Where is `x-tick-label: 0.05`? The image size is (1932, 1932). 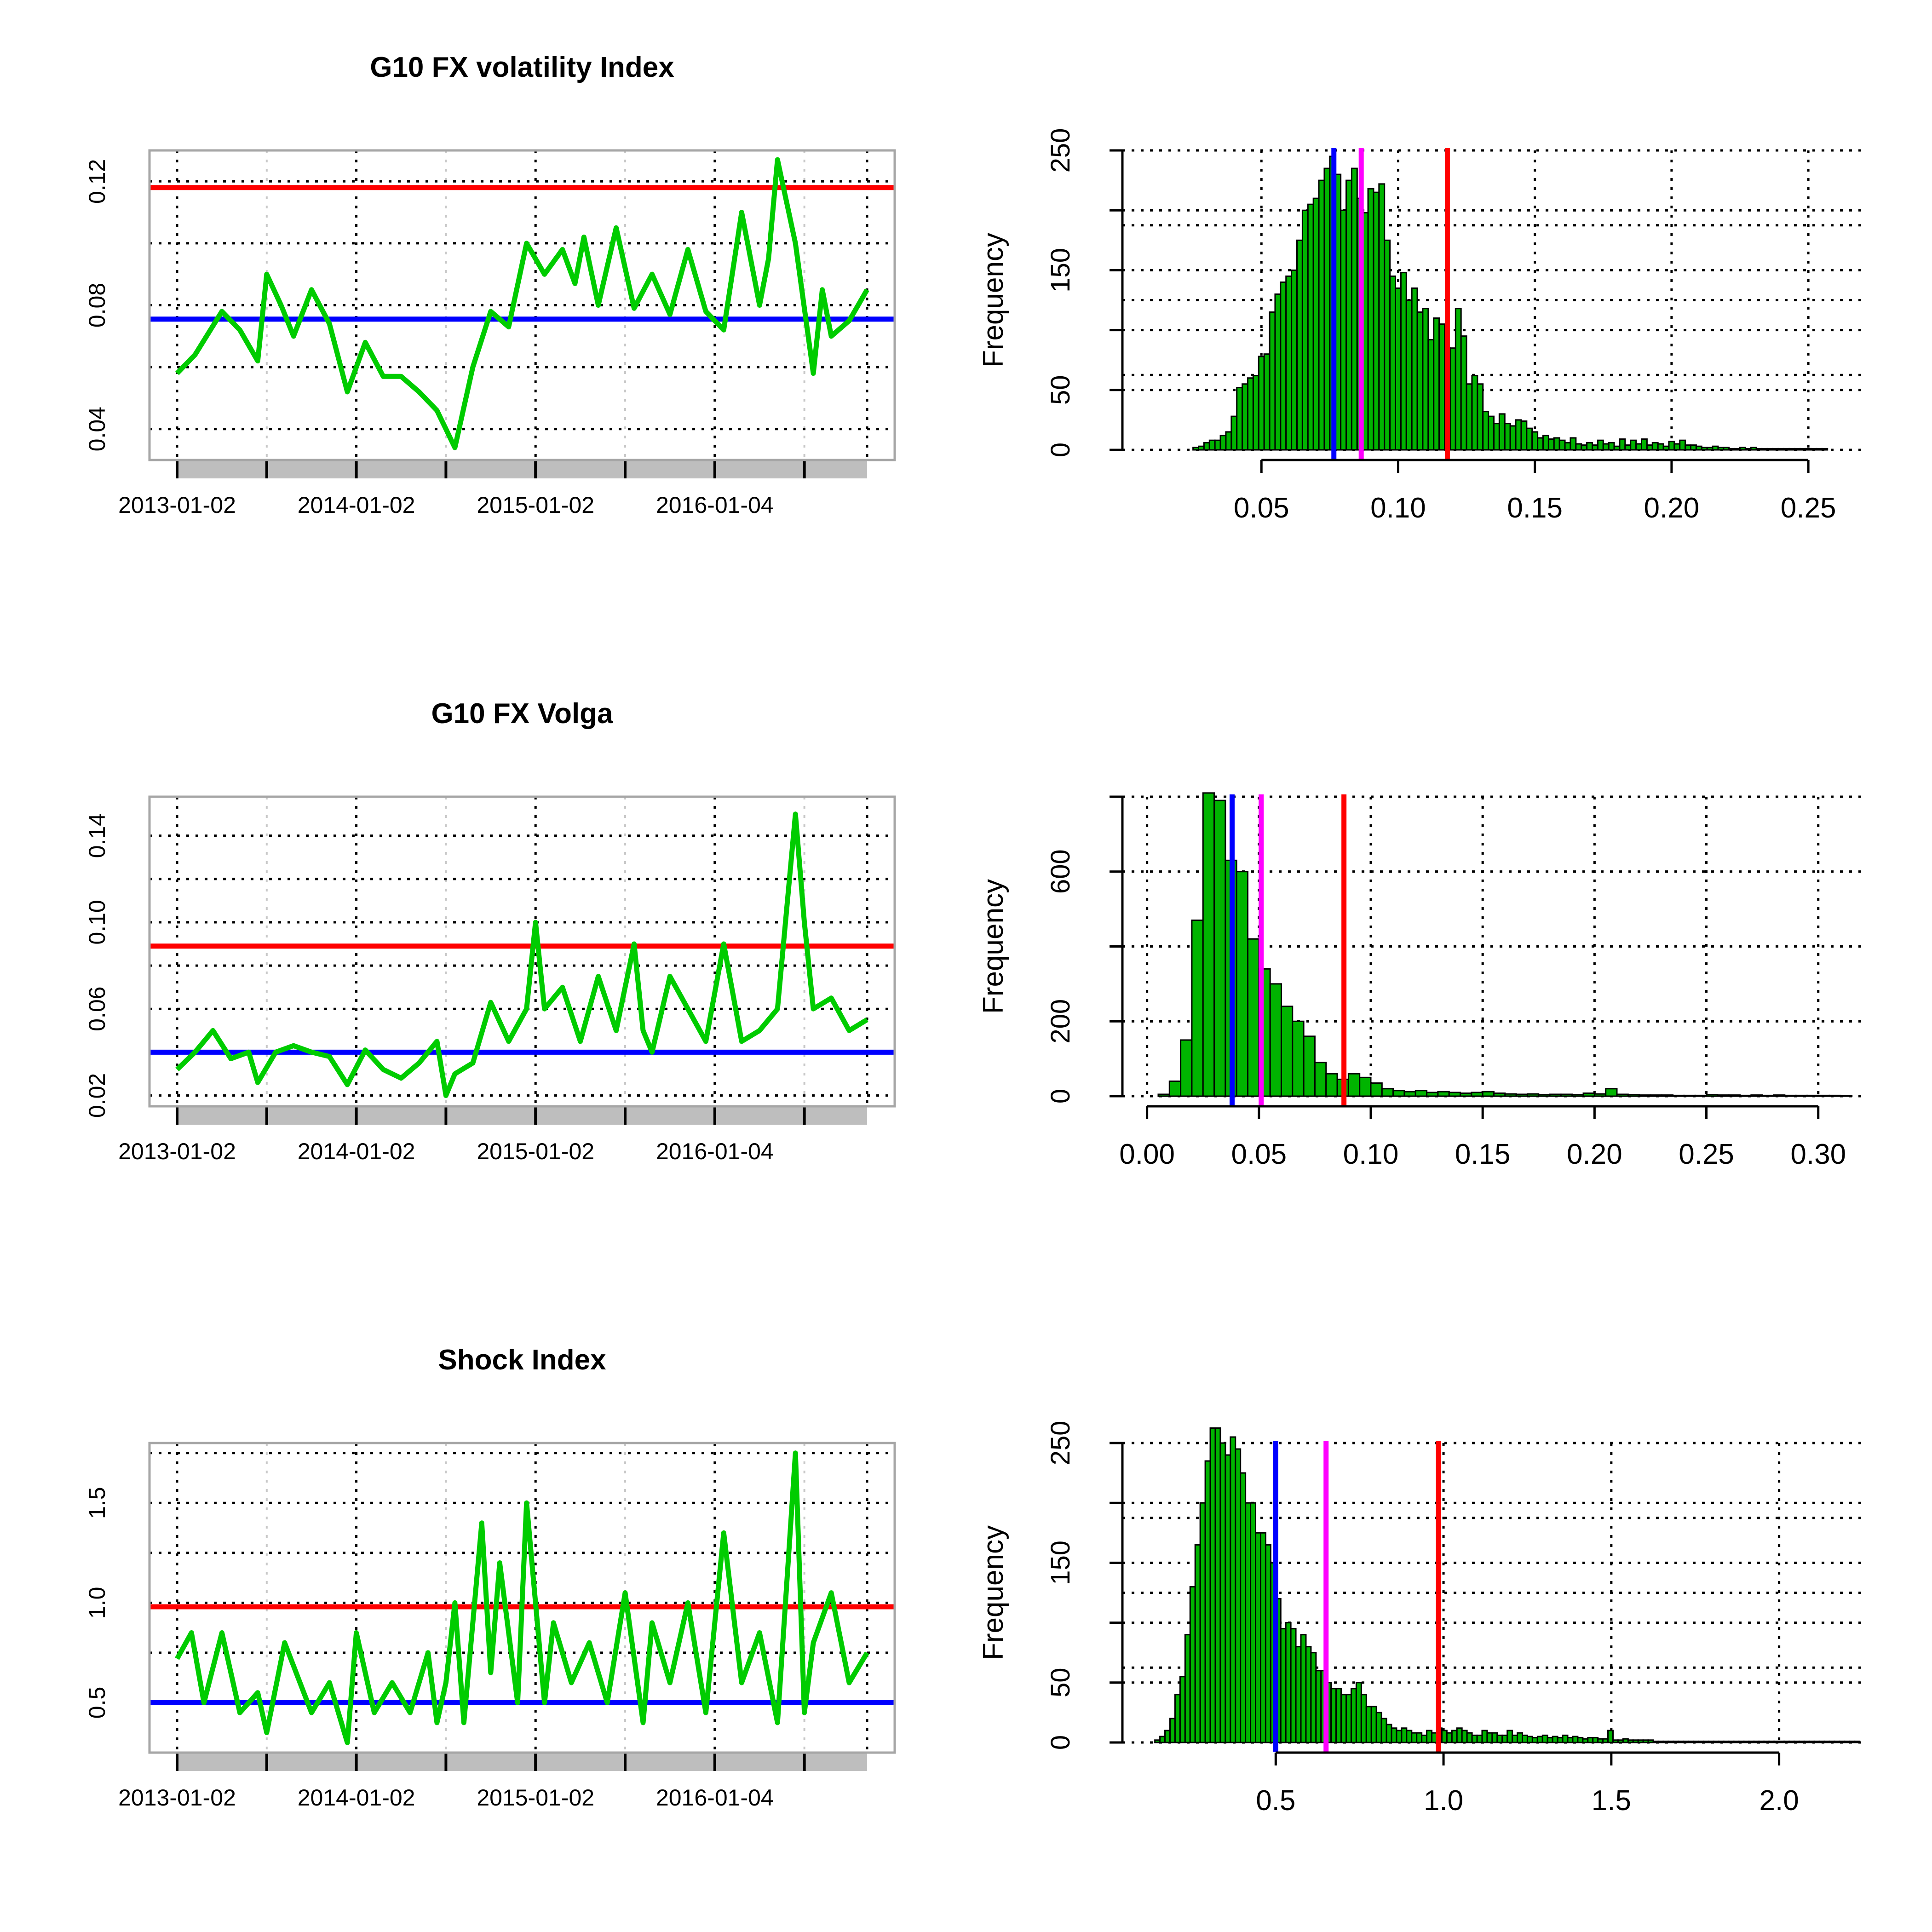 x-tick-label: 0.05 is located at coordinates (1261, 508).